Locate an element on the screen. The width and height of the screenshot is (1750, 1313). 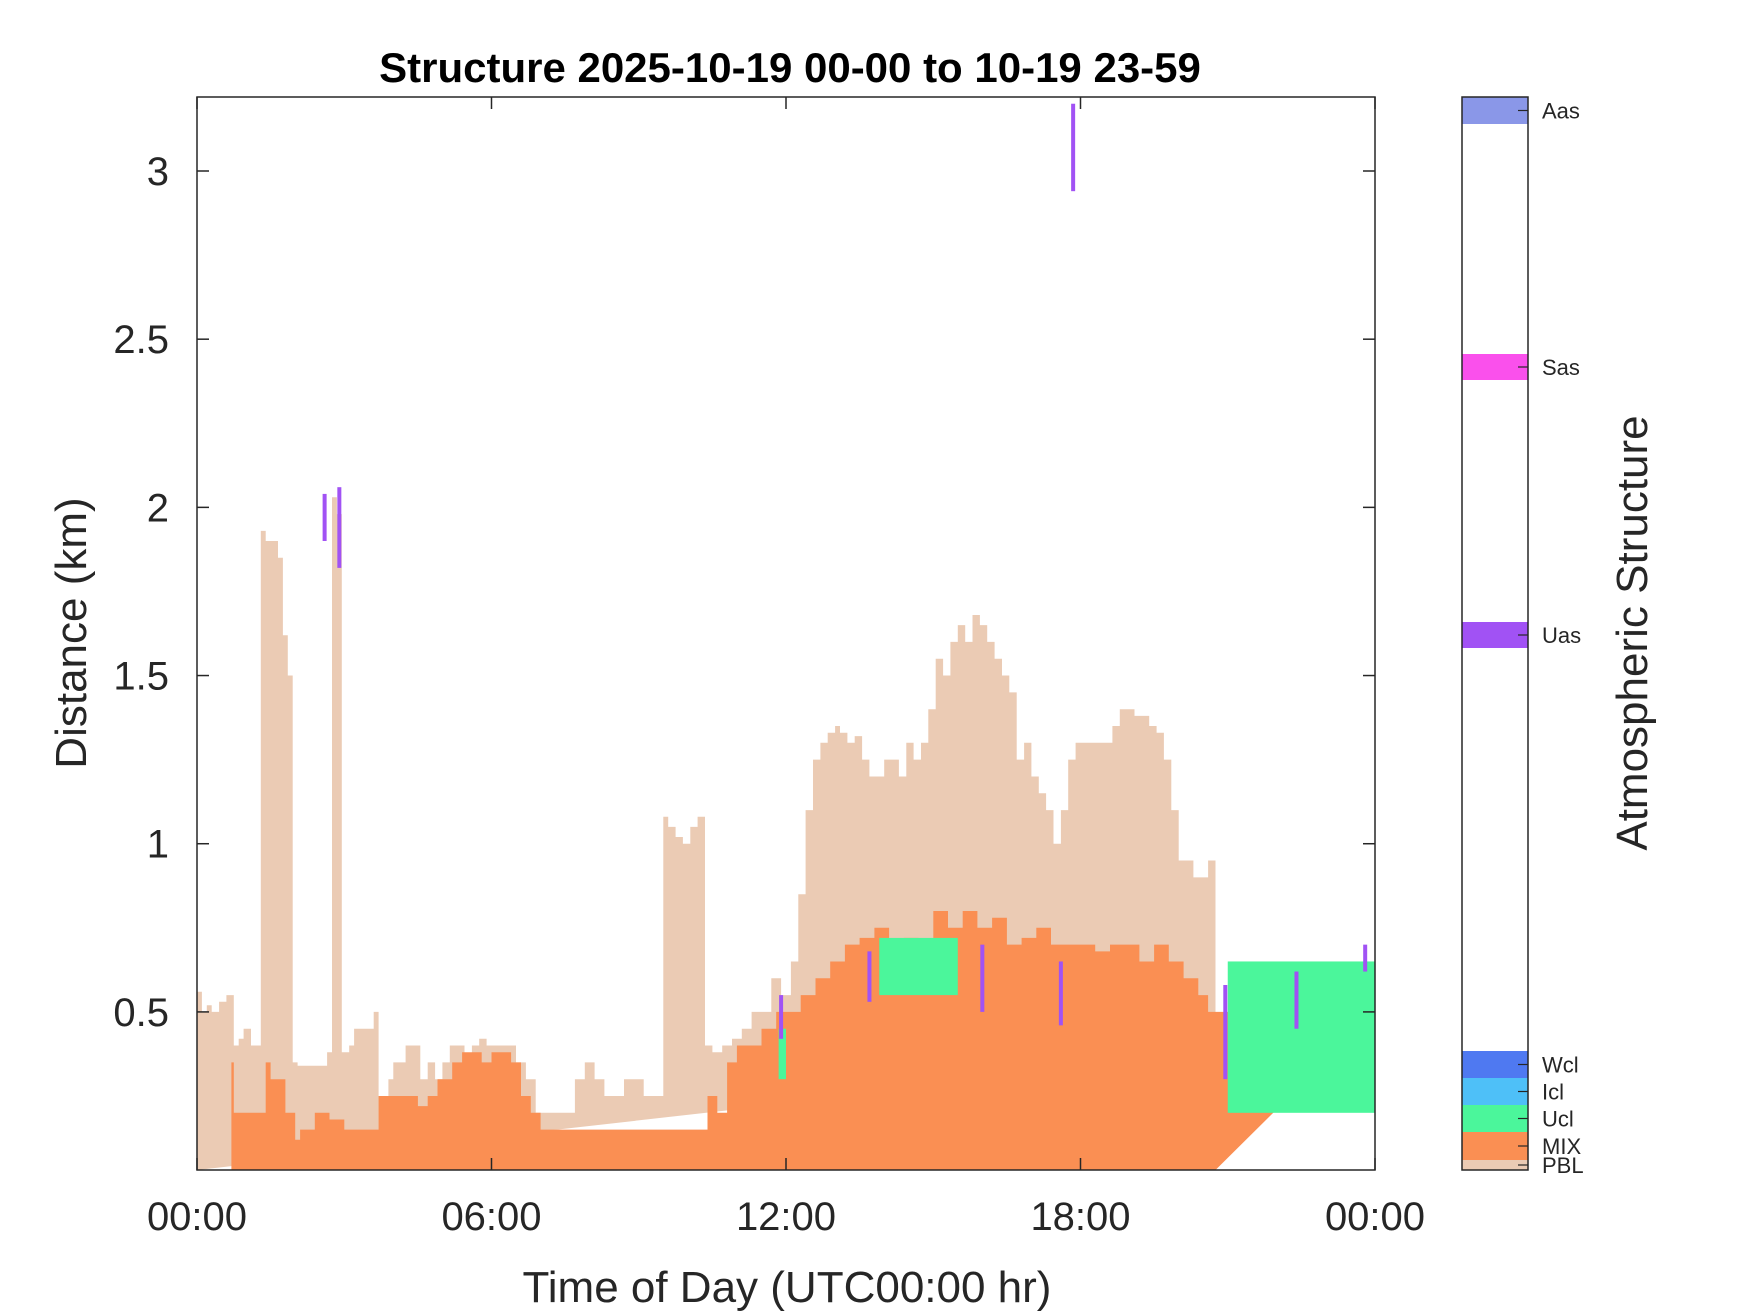
colorbar-tick-label: Ucl is located at coordinates (1558, 1119).